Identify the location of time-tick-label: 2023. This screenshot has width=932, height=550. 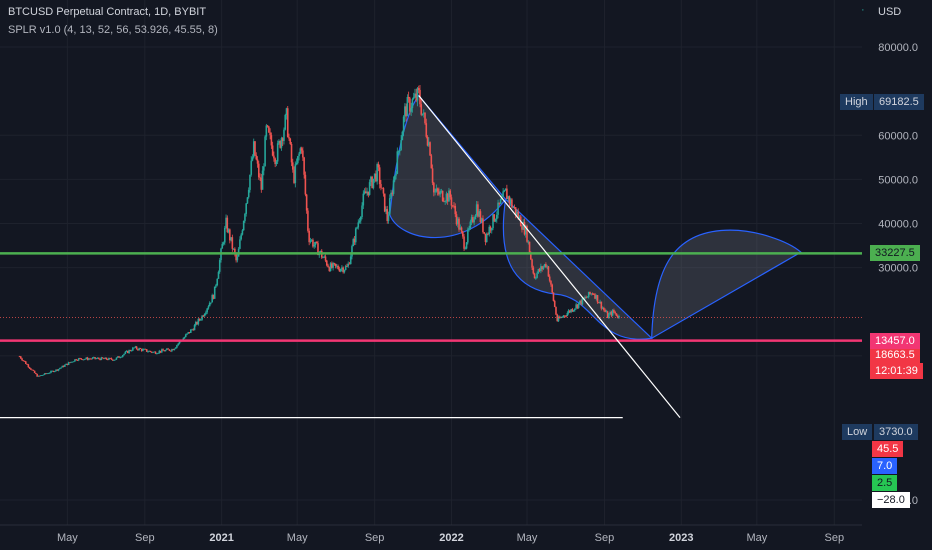
(681, 538).